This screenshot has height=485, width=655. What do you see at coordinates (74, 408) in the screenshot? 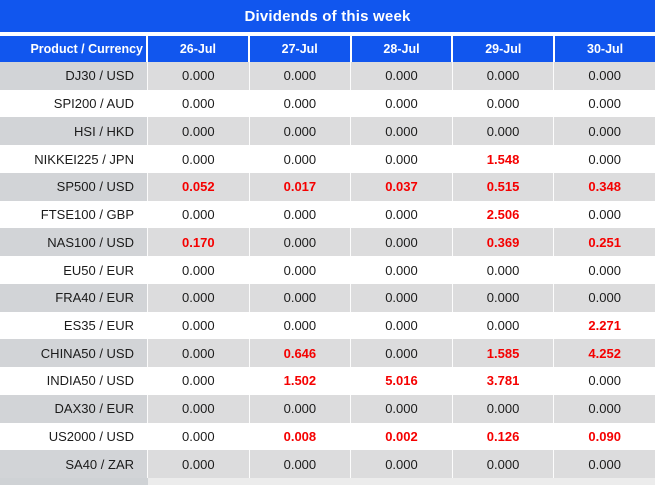
I see `product-cell: DAX30 / EUR` at bounding box center [74, 408].